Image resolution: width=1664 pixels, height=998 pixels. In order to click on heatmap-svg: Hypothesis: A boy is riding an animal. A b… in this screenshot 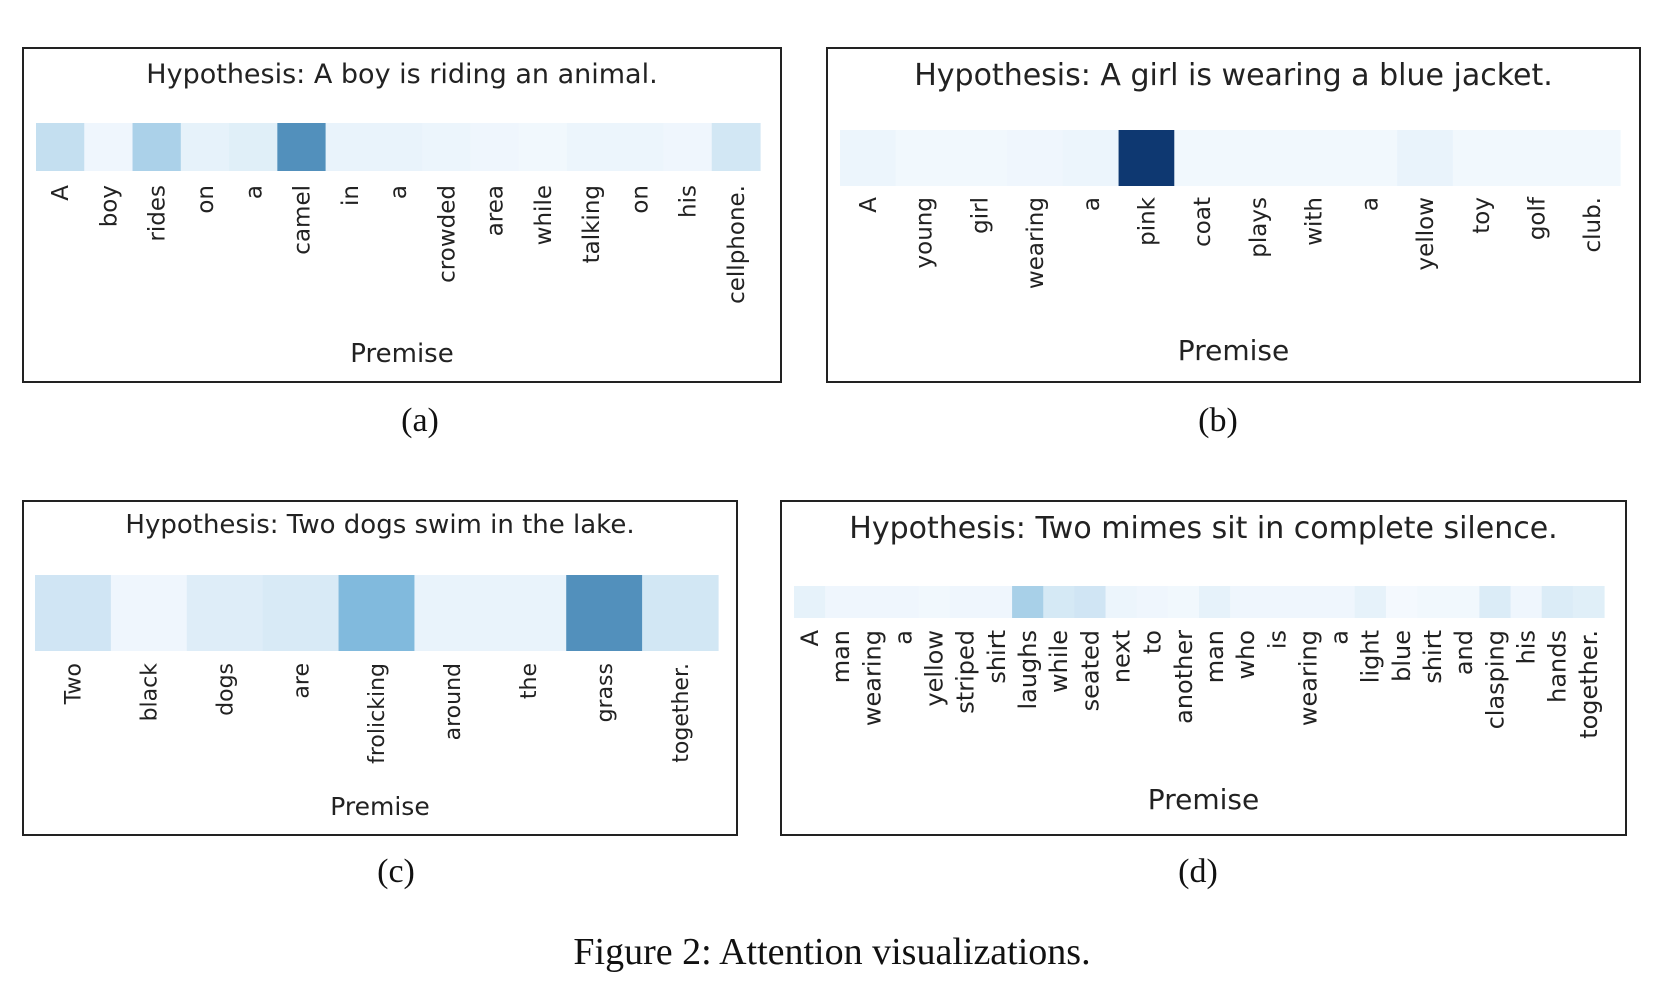, I will do `click(398, 214)`.